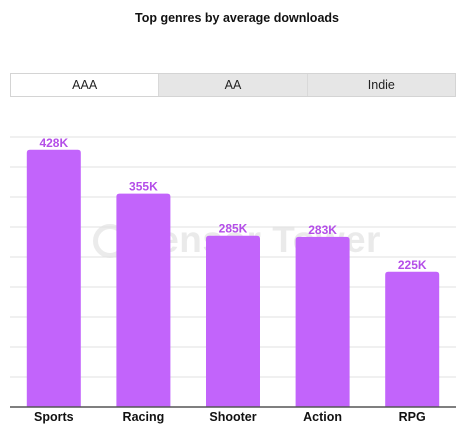 The image size is (474, 442). I want to click on value-label-action: 283K, so click(322, 230).